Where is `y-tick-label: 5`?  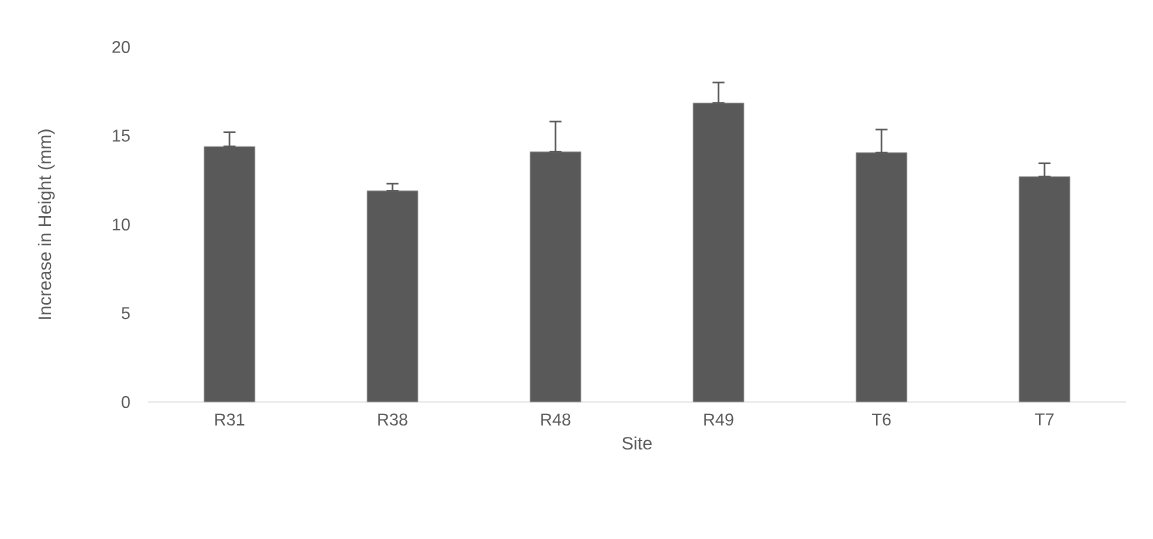 y-tick-label: 5 is located at coordinates (125, 313).